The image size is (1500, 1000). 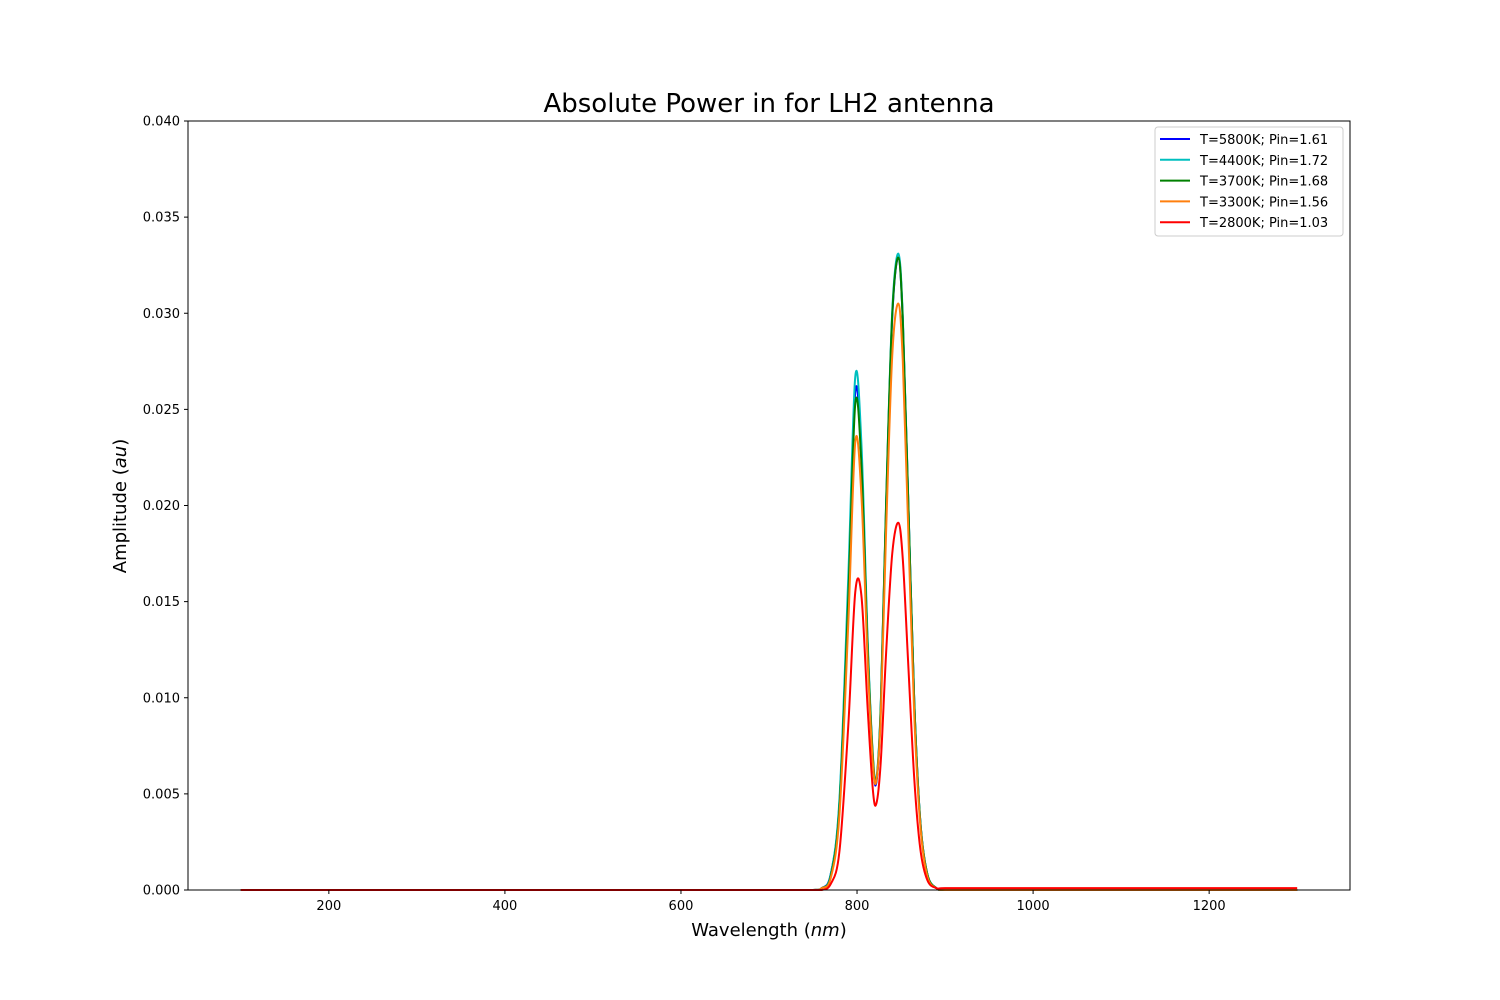 I want to click on y-axis-label-unit: au, so click(x=120, y=457).